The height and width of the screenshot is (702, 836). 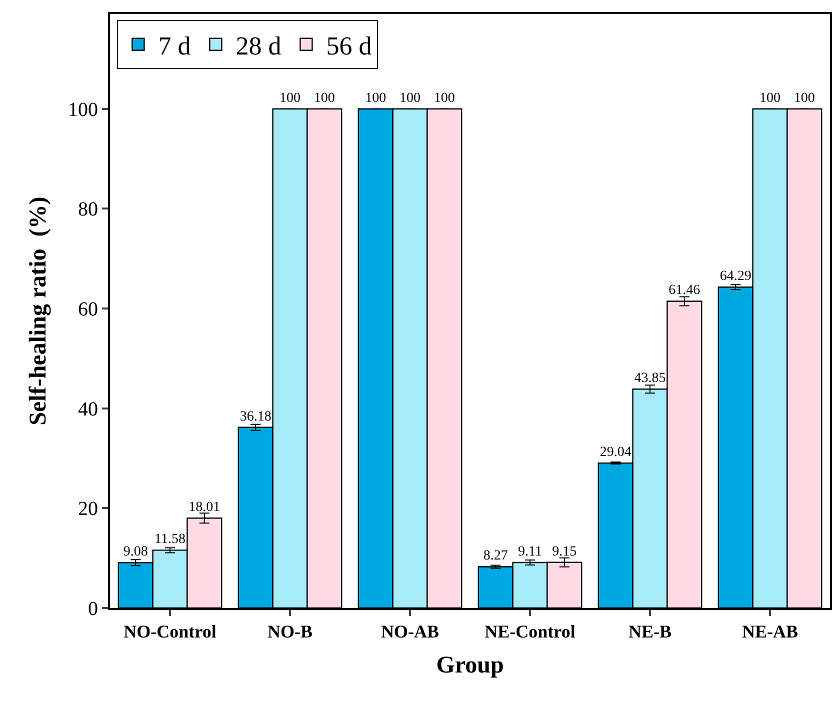 What do you see at coordinates (170, 632) in the screenshot?
I see `x-tick-label: NO-Control` at bounding box center [170, 632].